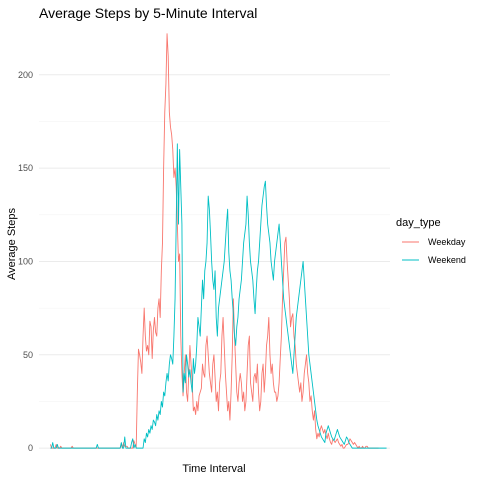 The width and height of the screenshot is (480, 480). I want to click on legend-title: day_type, so click(418, 223).